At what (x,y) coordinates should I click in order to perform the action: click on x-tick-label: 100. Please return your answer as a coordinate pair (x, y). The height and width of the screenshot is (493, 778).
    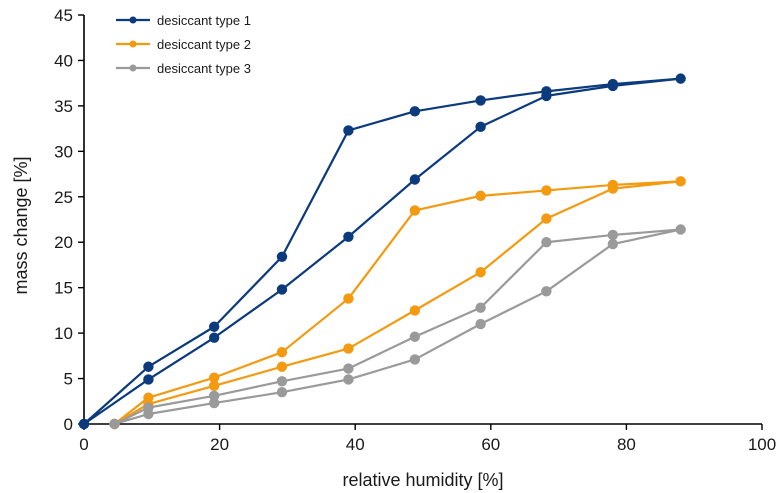
    Looking at the image, I should click on (762, 444).